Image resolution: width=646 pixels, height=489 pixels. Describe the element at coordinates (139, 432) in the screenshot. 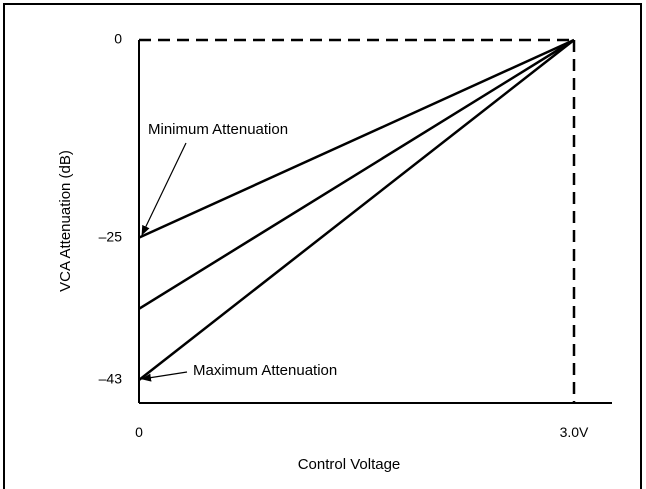

I see `x-tick-label-0: 0` at that location.